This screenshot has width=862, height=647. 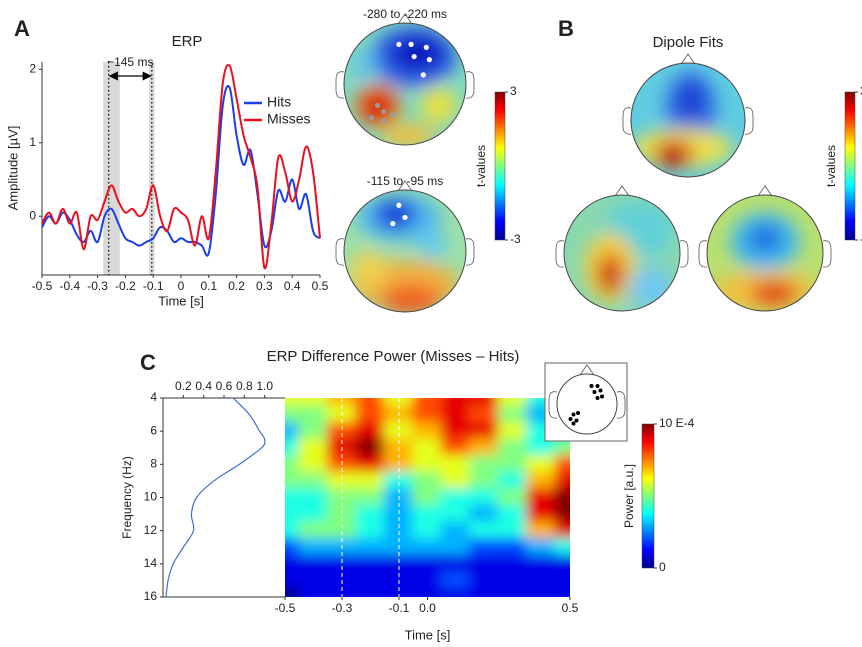 I want to click on topomap, so click(x=622, y=253).